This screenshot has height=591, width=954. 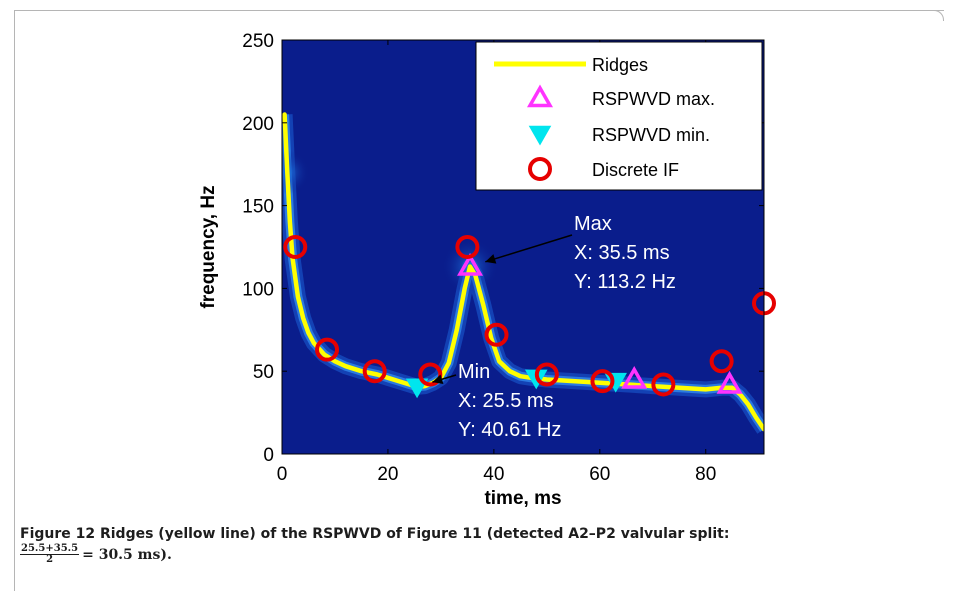 I want to click on figure-frame-left, so click(x=14, y=300).